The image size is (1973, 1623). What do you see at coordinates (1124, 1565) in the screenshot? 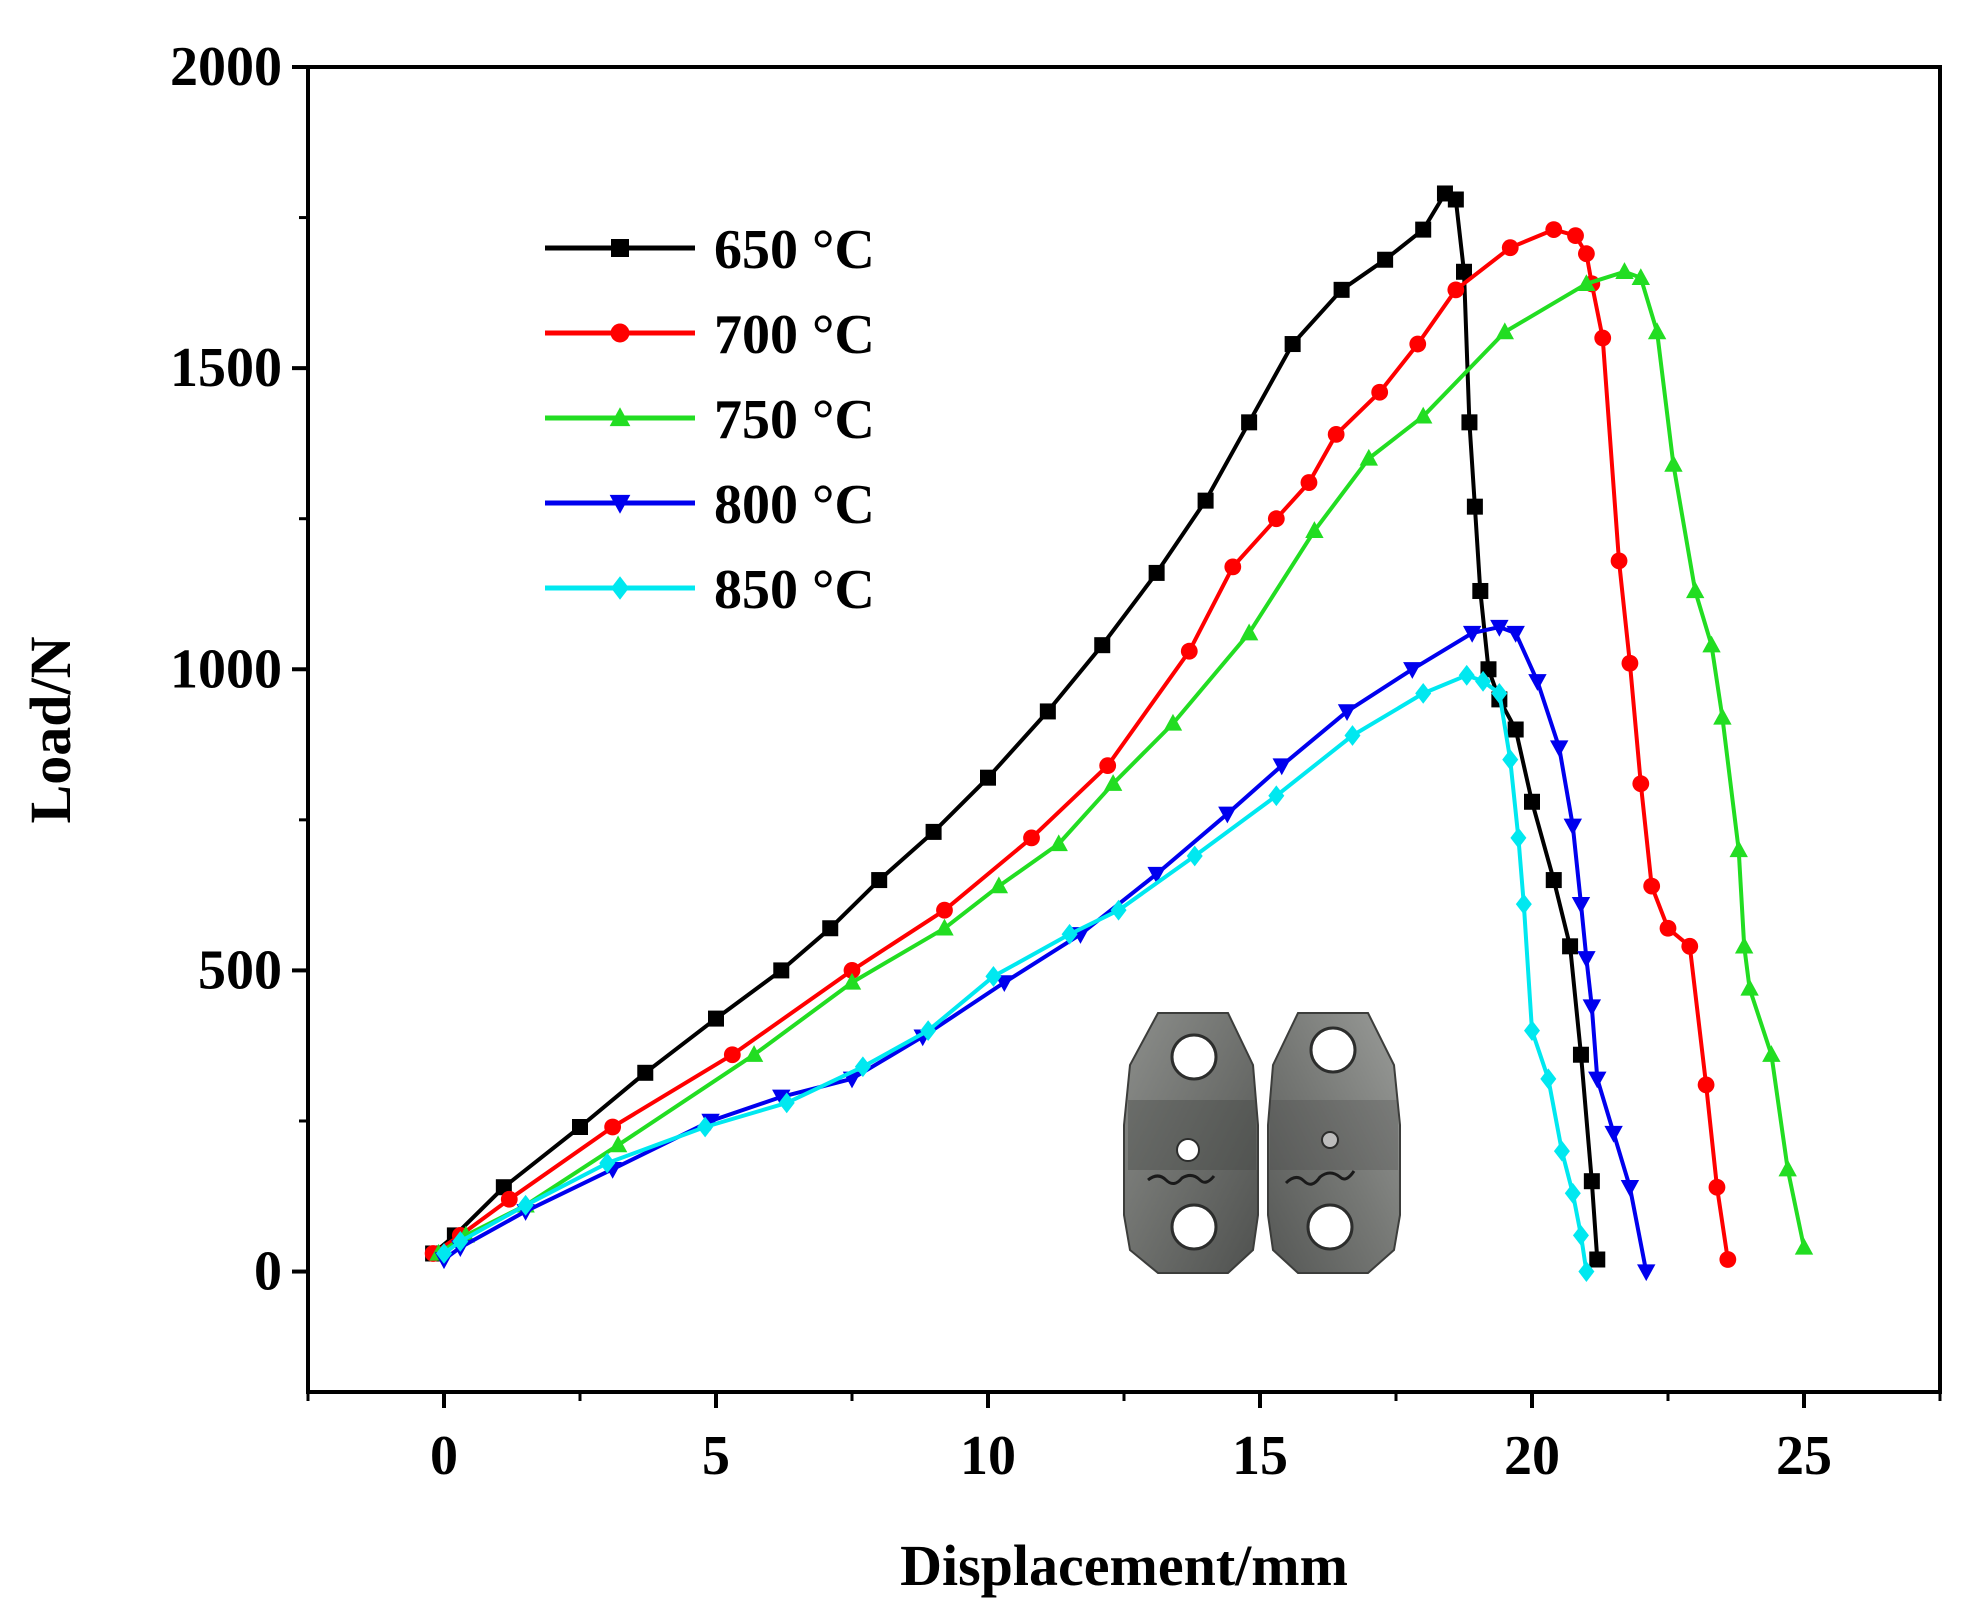
I see `x-axis-label: Displacement/mm` at bounding box center [1124, 1565].